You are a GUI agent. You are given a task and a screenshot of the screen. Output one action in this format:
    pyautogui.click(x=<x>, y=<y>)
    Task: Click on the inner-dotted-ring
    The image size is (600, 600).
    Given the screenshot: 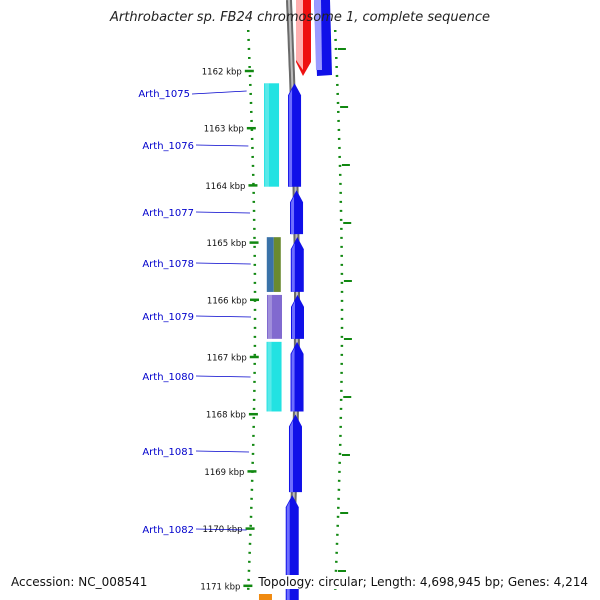 What is the action you would take?
    pyautogui.click(x=251, y=312)
    